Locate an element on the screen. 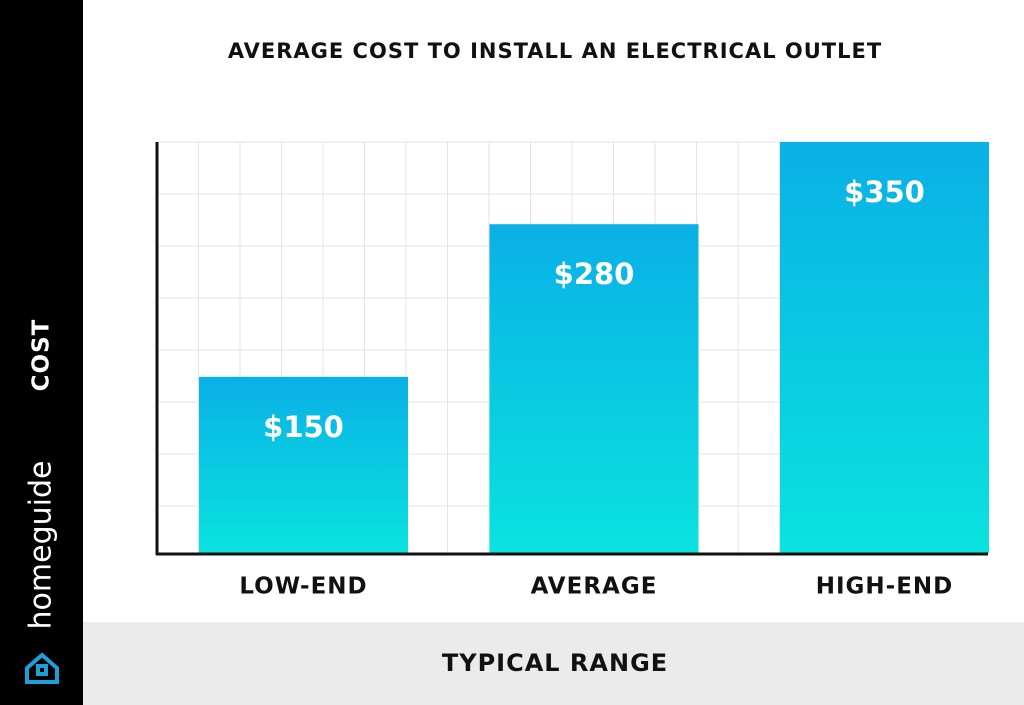  x-tick-label: HIGH-END is located at coordinates (885, 587).